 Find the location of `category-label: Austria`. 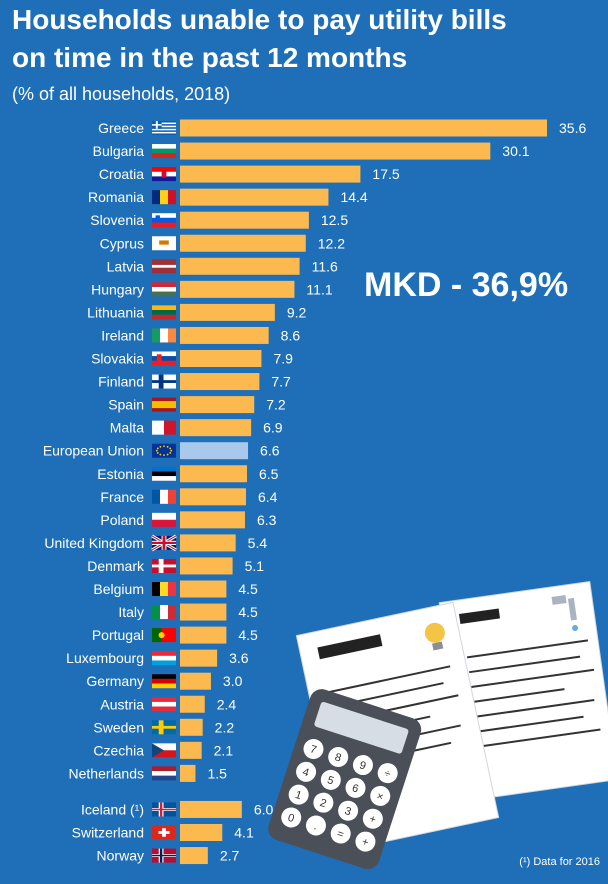

category-label: Austria is located at coordinates (122, 704).